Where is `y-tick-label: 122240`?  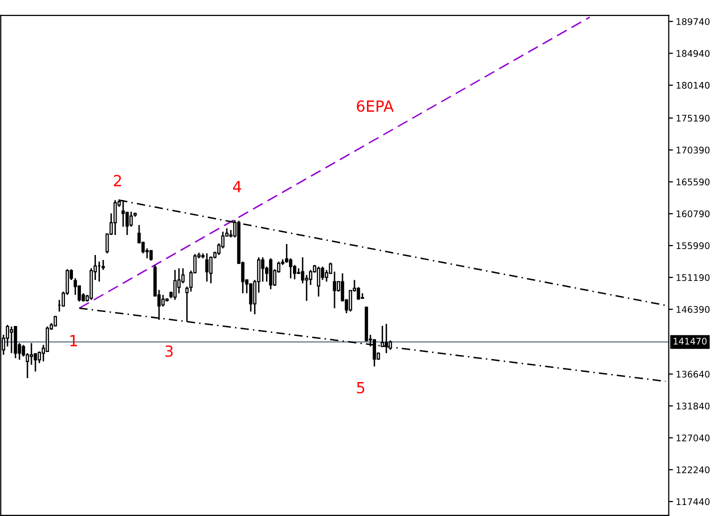
y-tick-label: 122240 is located at coordinates (693, 470).